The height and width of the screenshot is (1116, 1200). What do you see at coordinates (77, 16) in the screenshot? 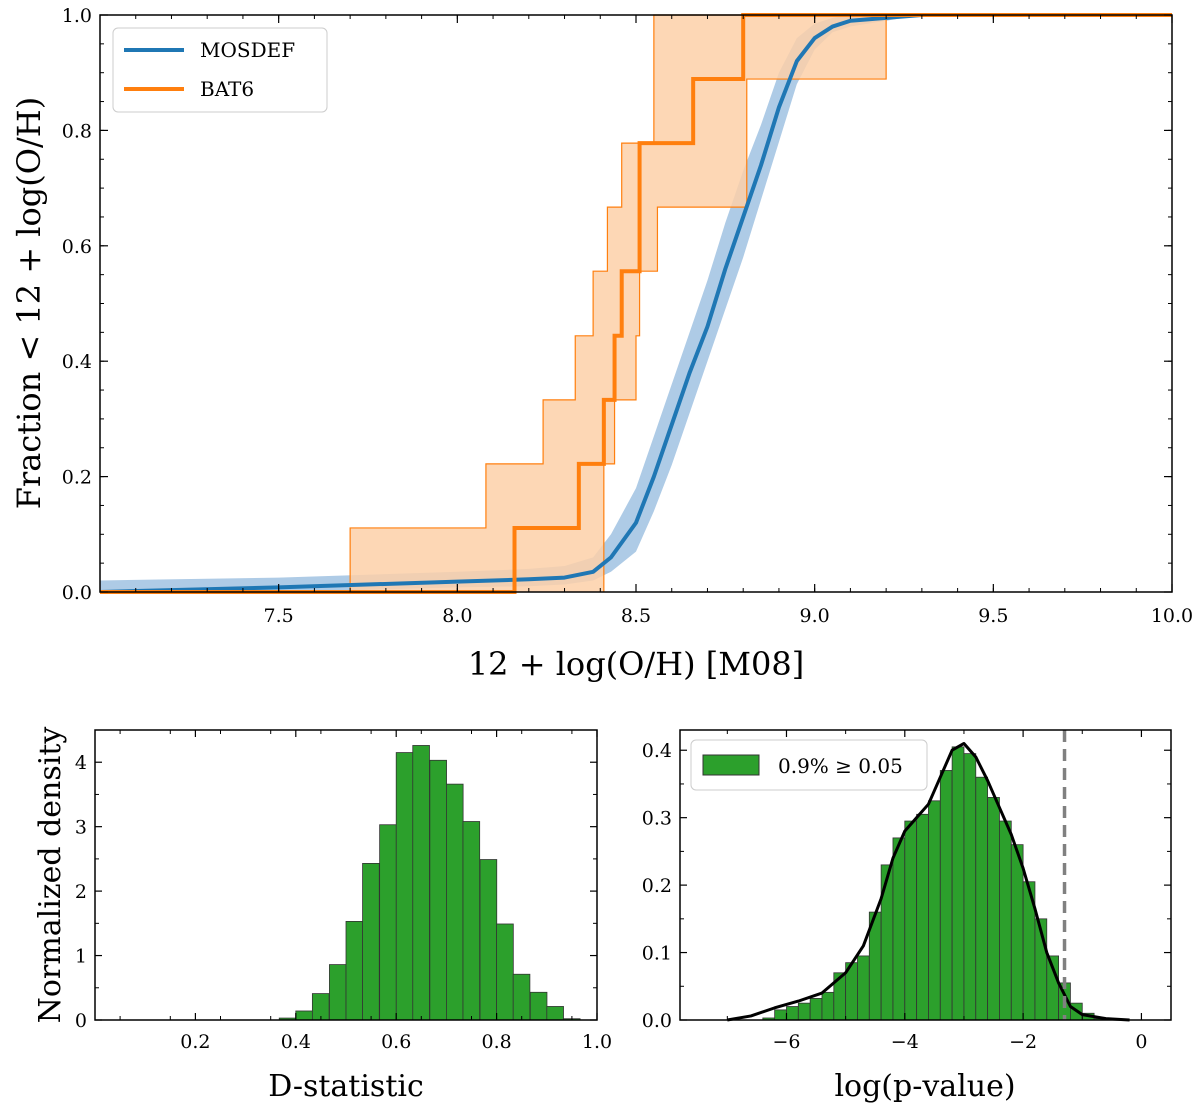
I see `y-tick-label: 1.0` at bounding box center [77, 16].